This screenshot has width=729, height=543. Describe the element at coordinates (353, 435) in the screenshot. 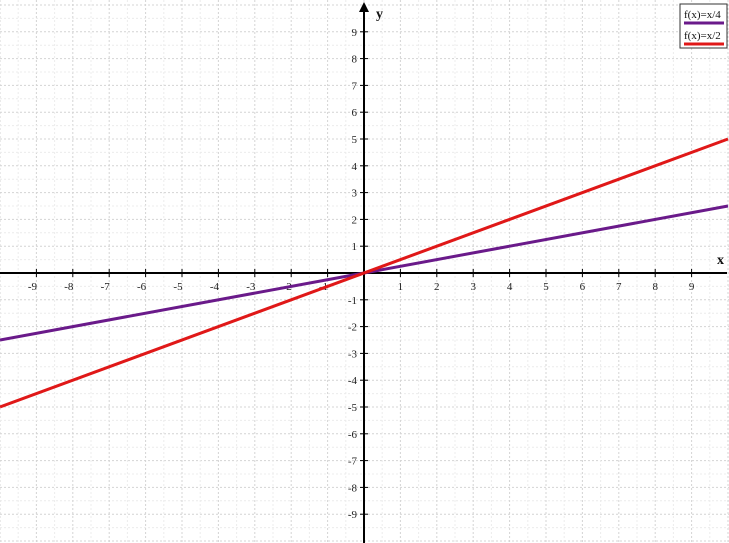

I see `y-tick-label: -6` at that location.